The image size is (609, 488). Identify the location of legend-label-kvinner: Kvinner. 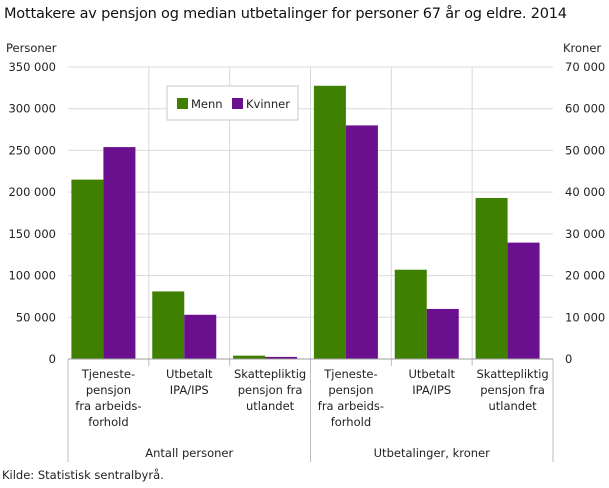
(268, 104).